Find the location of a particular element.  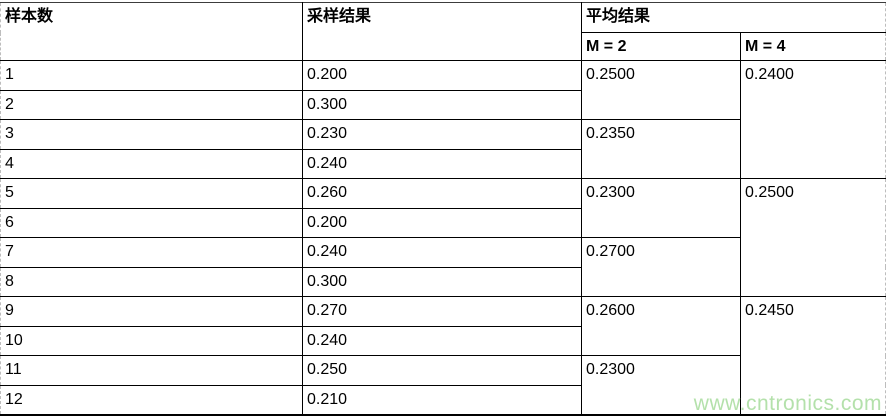

row-number-cell: 9 is located at coordinates (151, 311).